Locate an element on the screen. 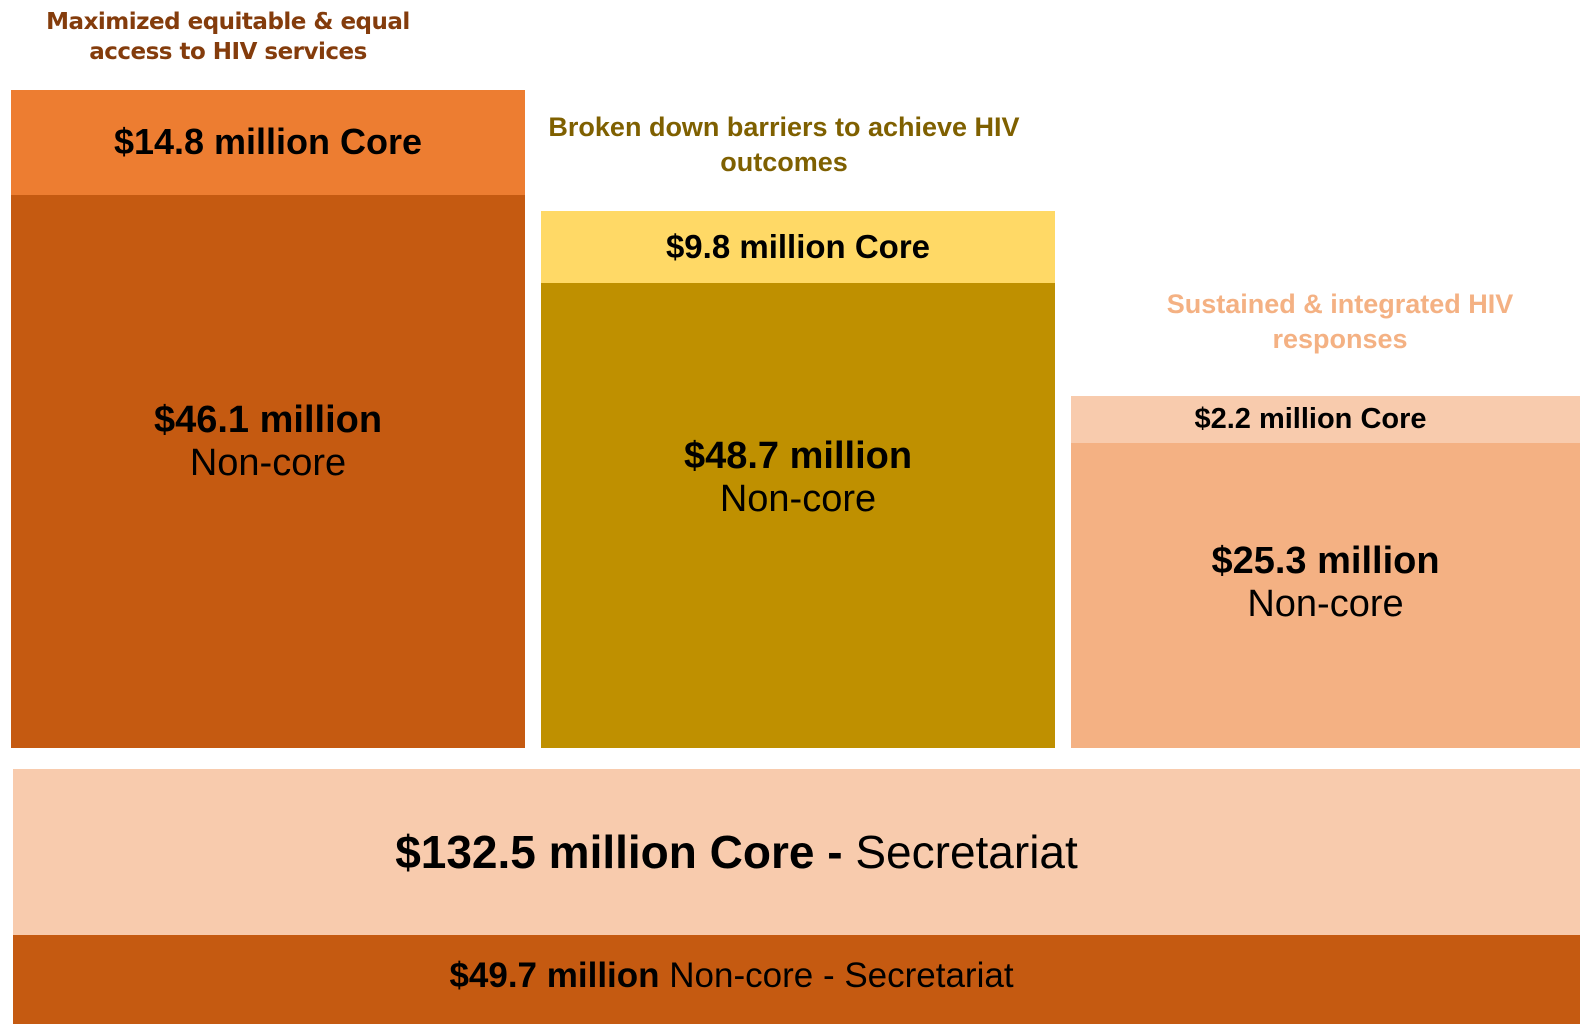 This screenshot has height=1024, width=1580. core-amount: $132.5 million Core - is located at coordinates (619, 852).